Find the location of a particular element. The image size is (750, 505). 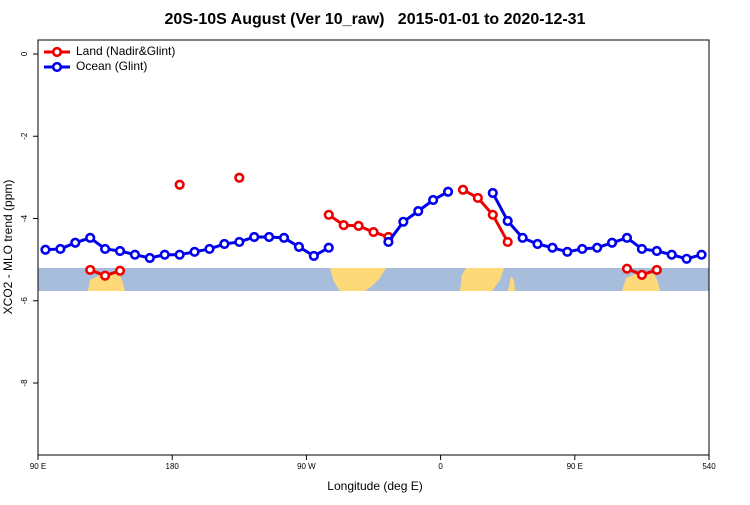

x-axis-label: Longitude (deg E) is located at coordinates (374, 486).